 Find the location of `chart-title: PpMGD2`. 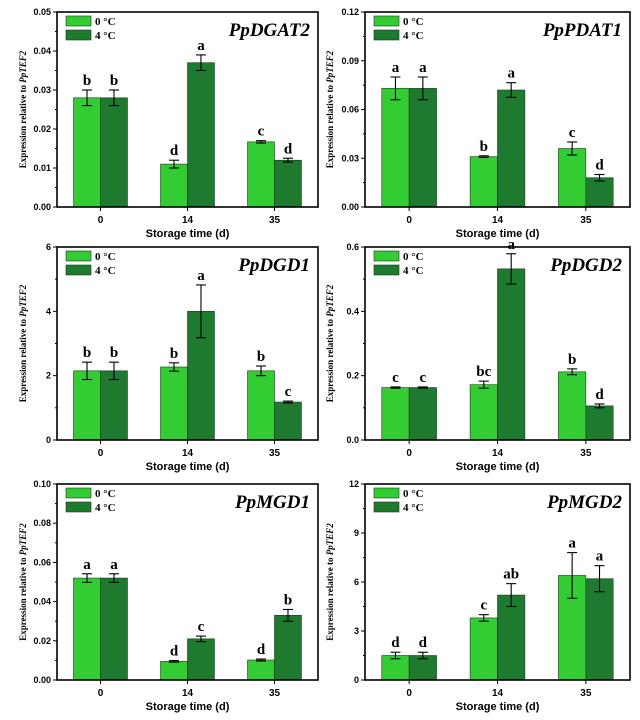

chart-title: PpMGD2 is located at coordinates (584, 502).